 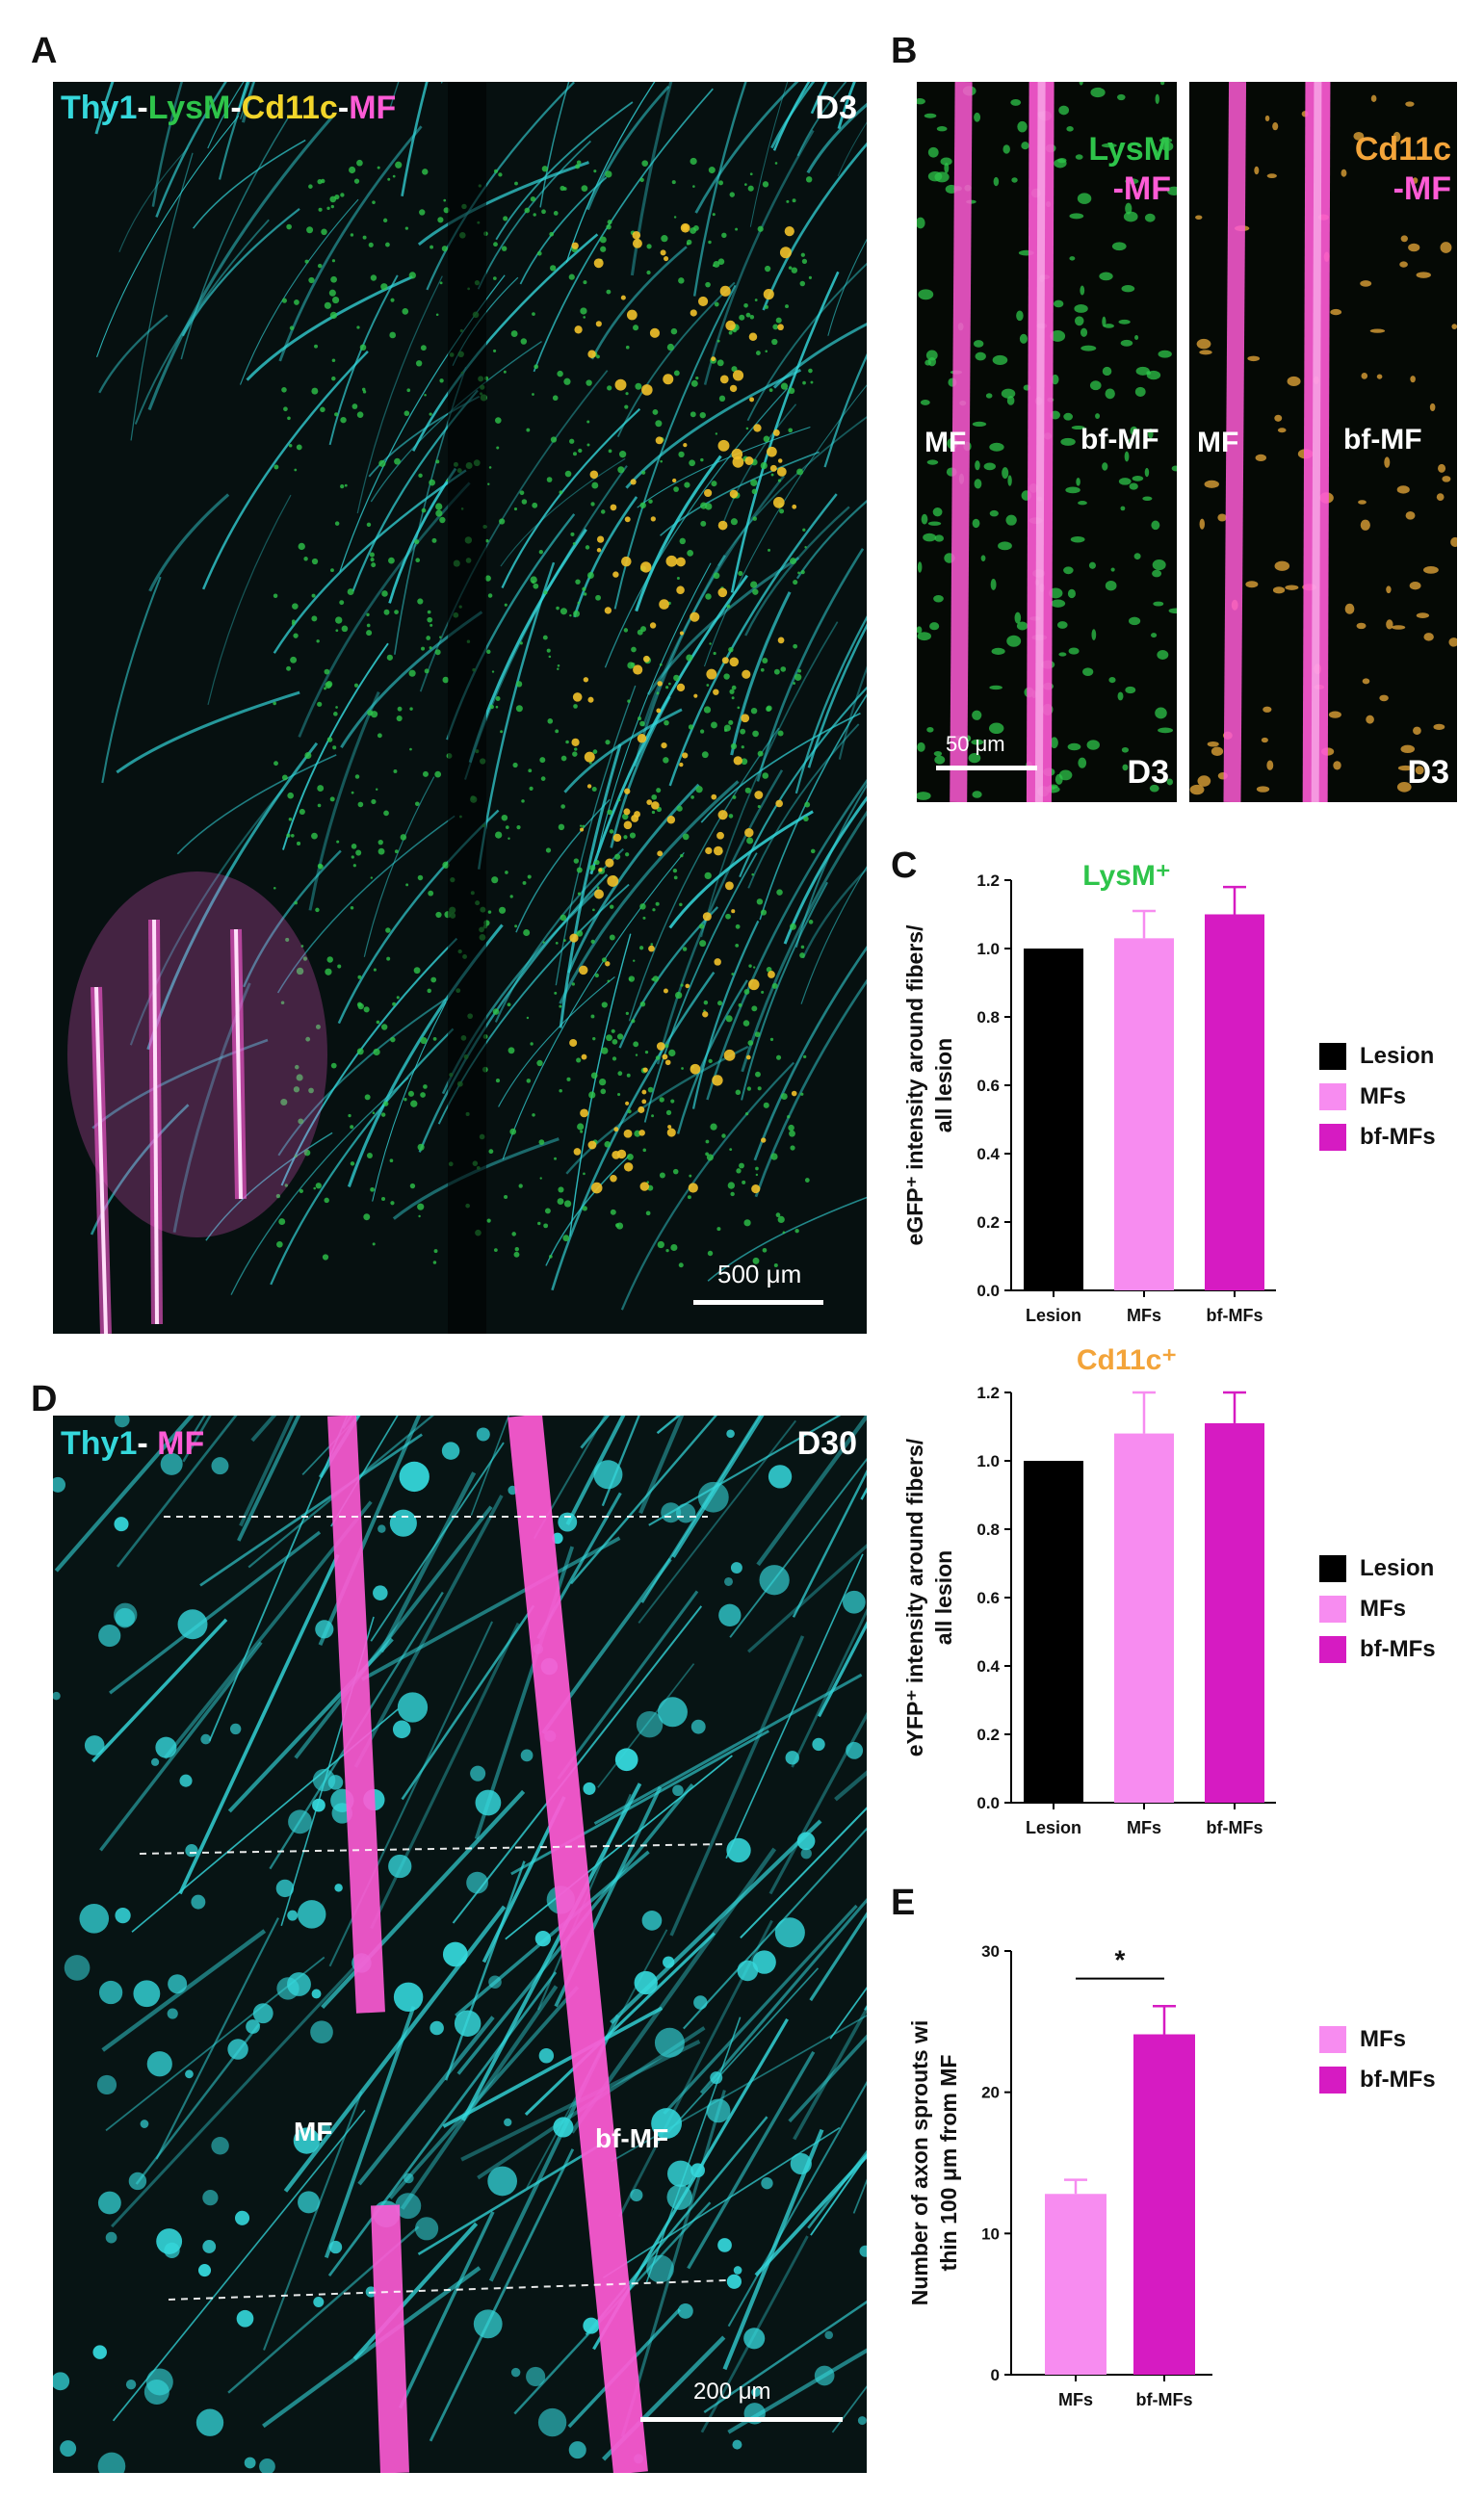 What do you see at coordinates (1127, 876) in the screenshot?
I see `chart-title-lysm: LysM⁺` at bounding box center [1127, 876].